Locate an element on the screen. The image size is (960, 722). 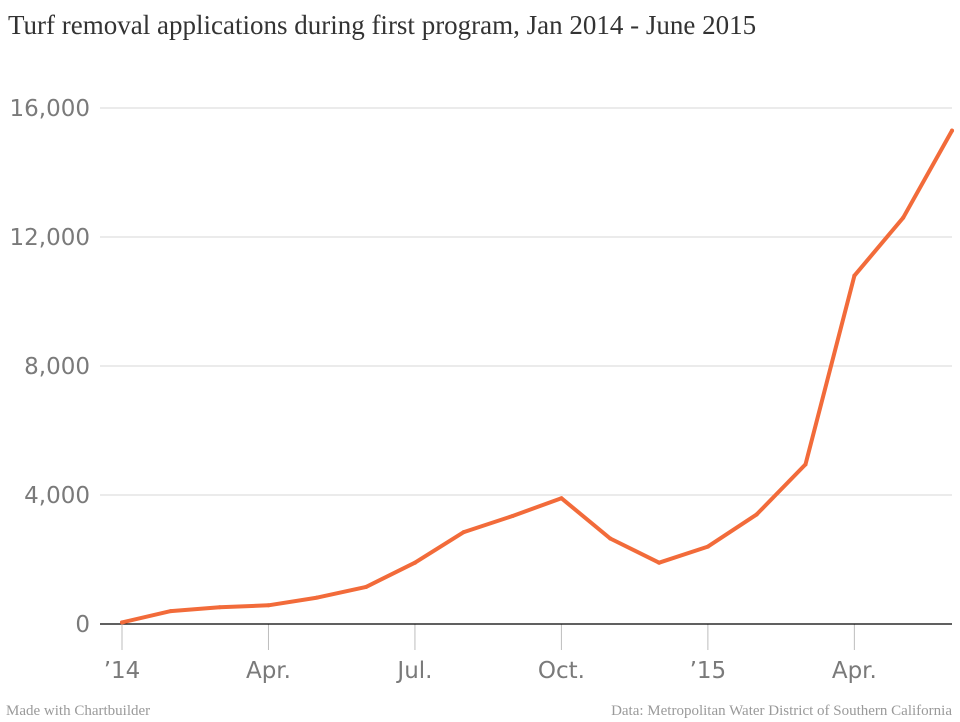
x-tick-label: ’14 is located at coordinates (122, 671).